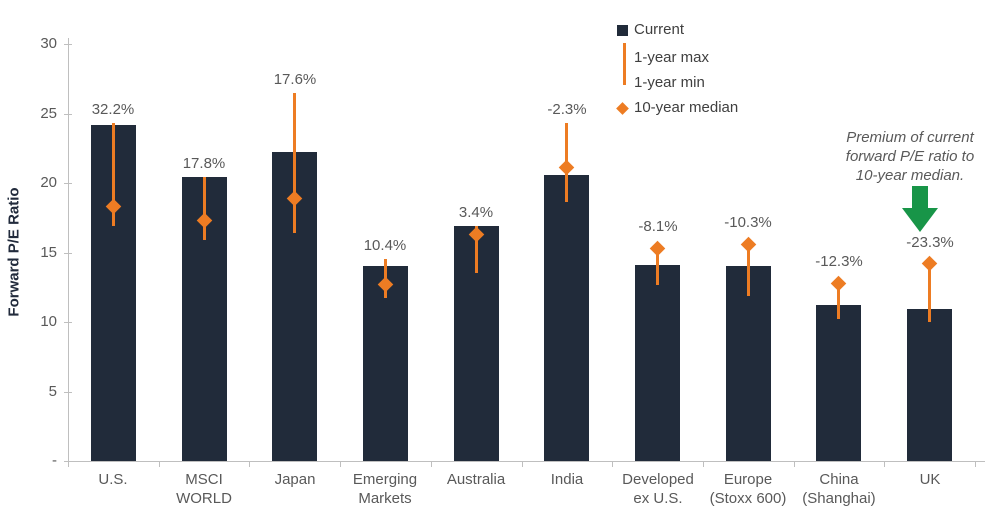 The image size is (996, 519). Describe the element at coordinates (669, 82) in the screenshot. I see `legend-label-1-year-min: 1-year min` at that location.